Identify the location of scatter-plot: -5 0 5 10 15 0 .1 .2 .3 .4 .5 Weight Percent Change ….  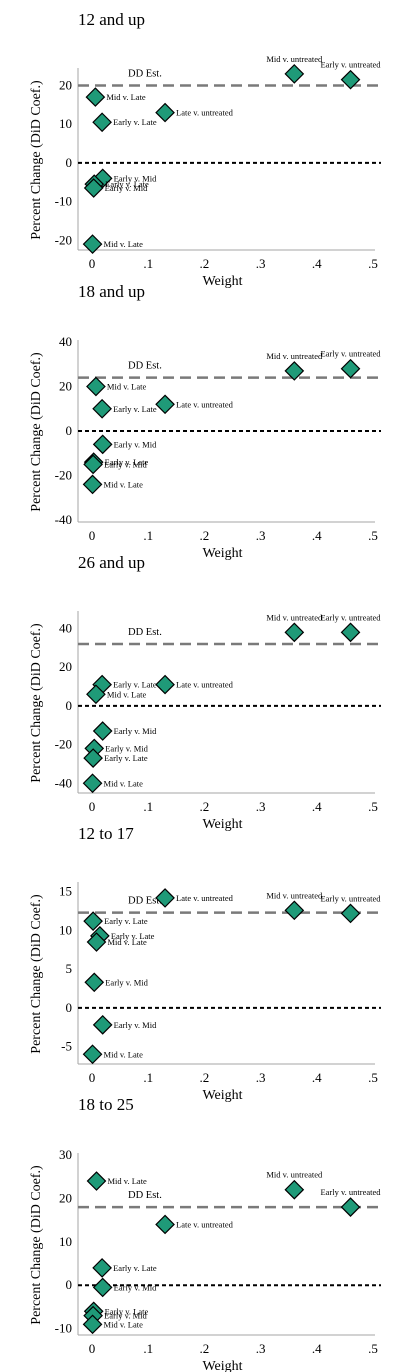
(205, 992).